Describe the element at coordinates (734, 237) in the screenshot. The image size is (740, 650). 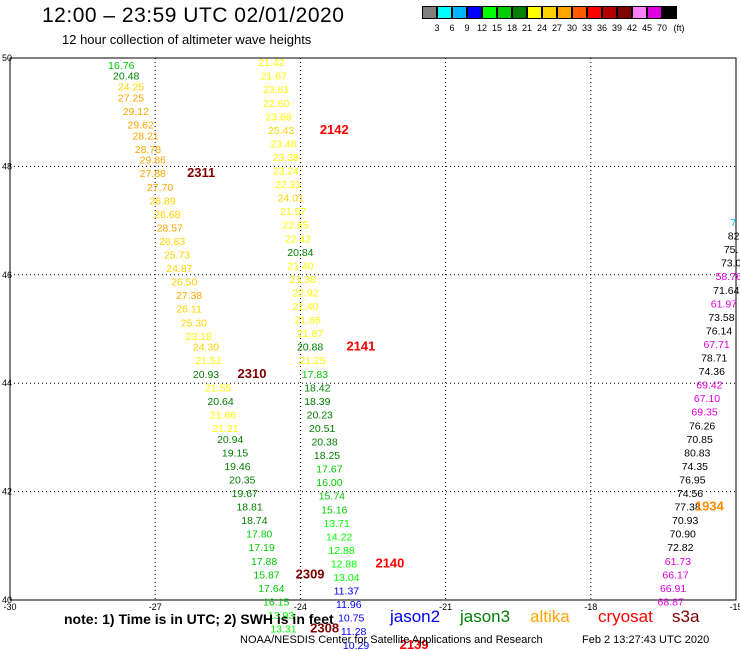
I see `wave-height-value: 82` at that location.